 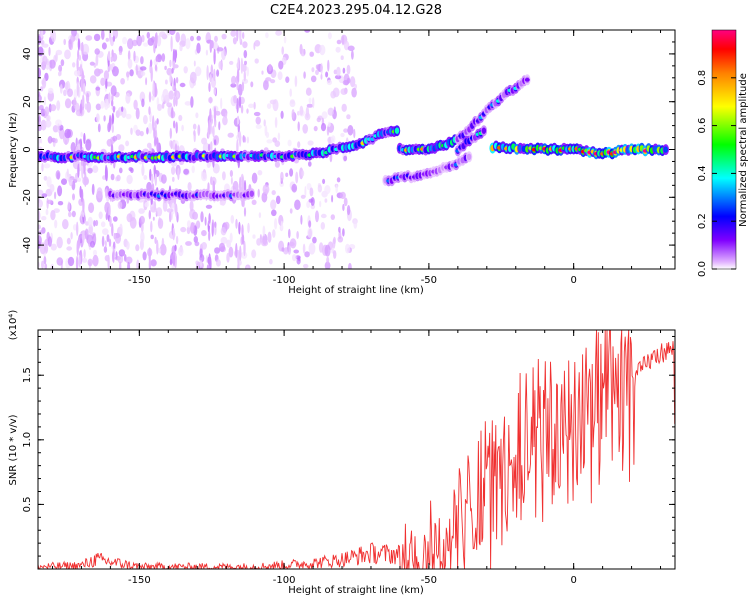 I want to click on ridge-body, so click(x=251, y=193).